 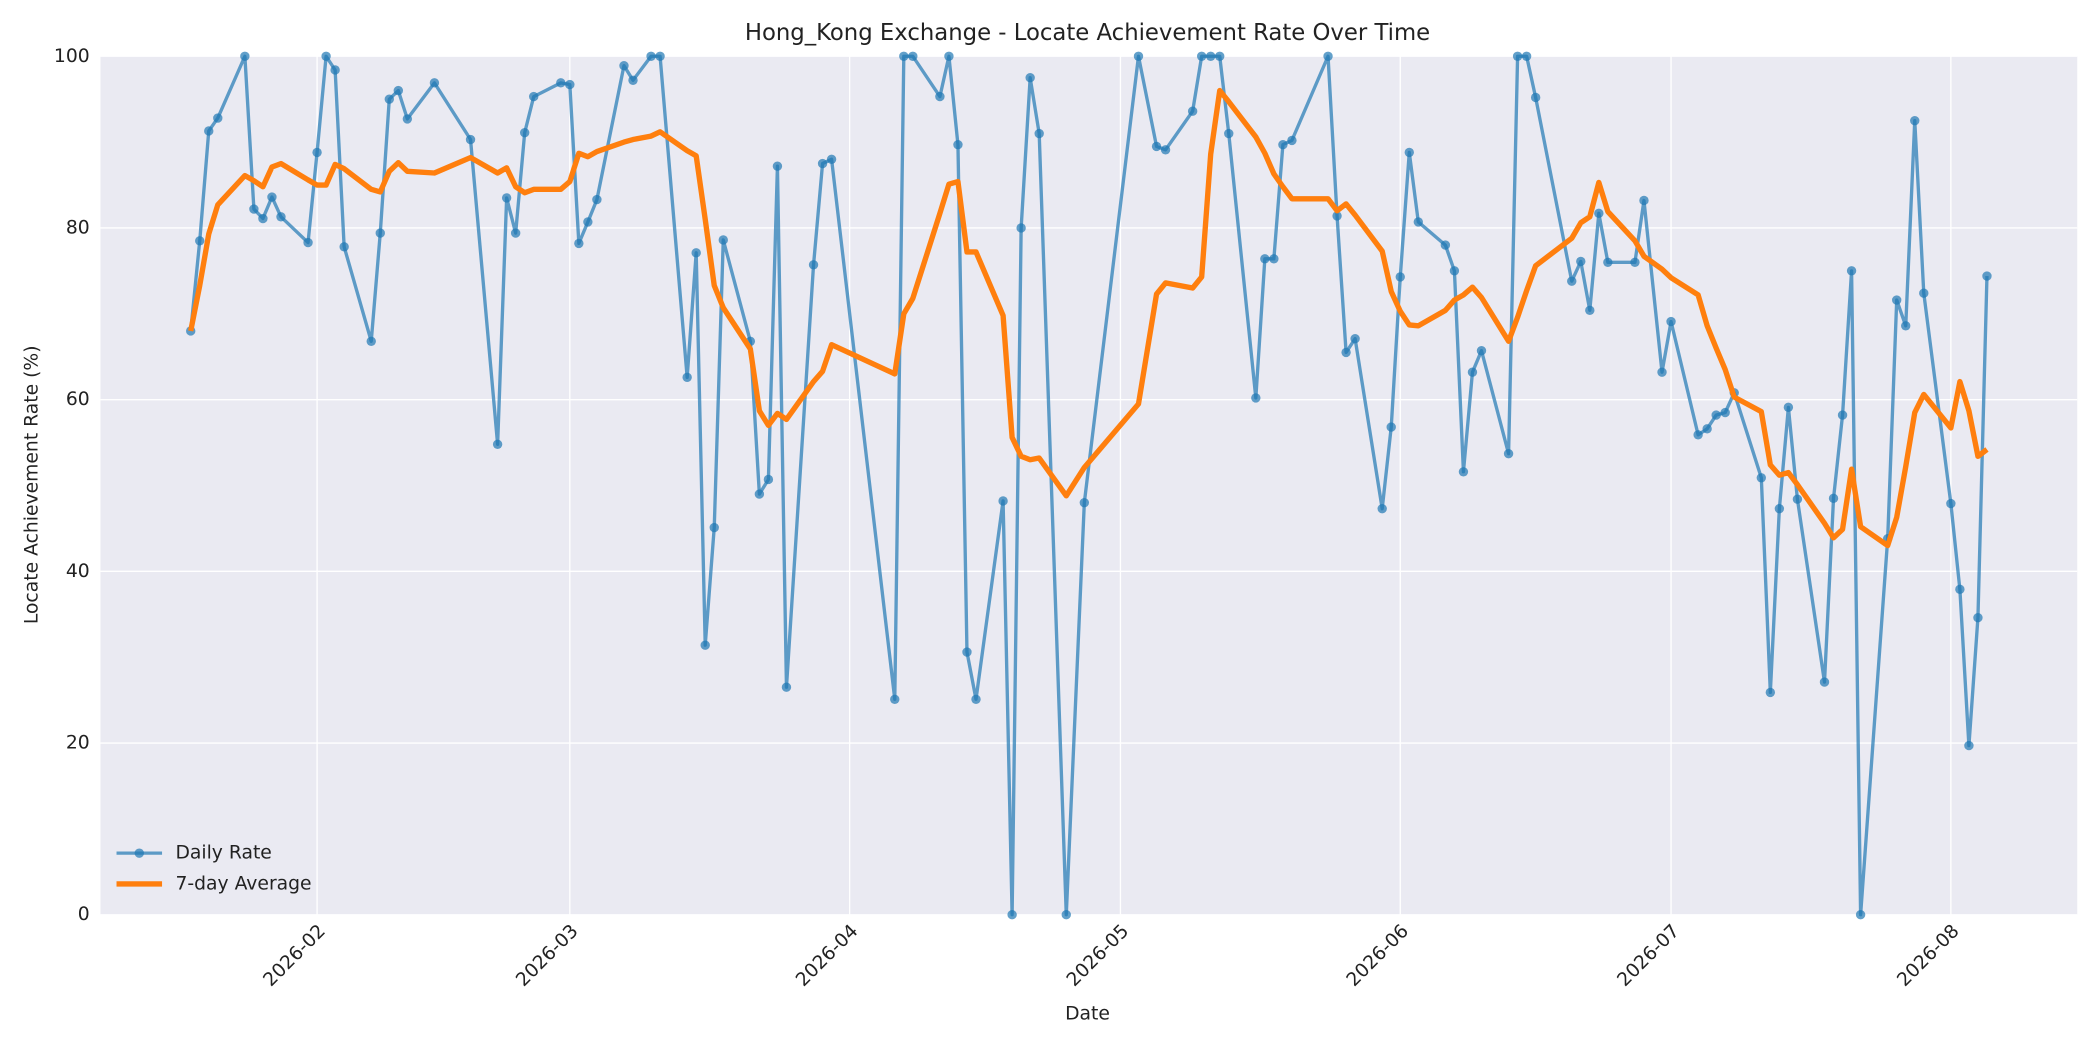 What do you see at coordinates (84, 914) in the screenshot?
I see `y-tick-label: 0` at bounding box center [84, 914].